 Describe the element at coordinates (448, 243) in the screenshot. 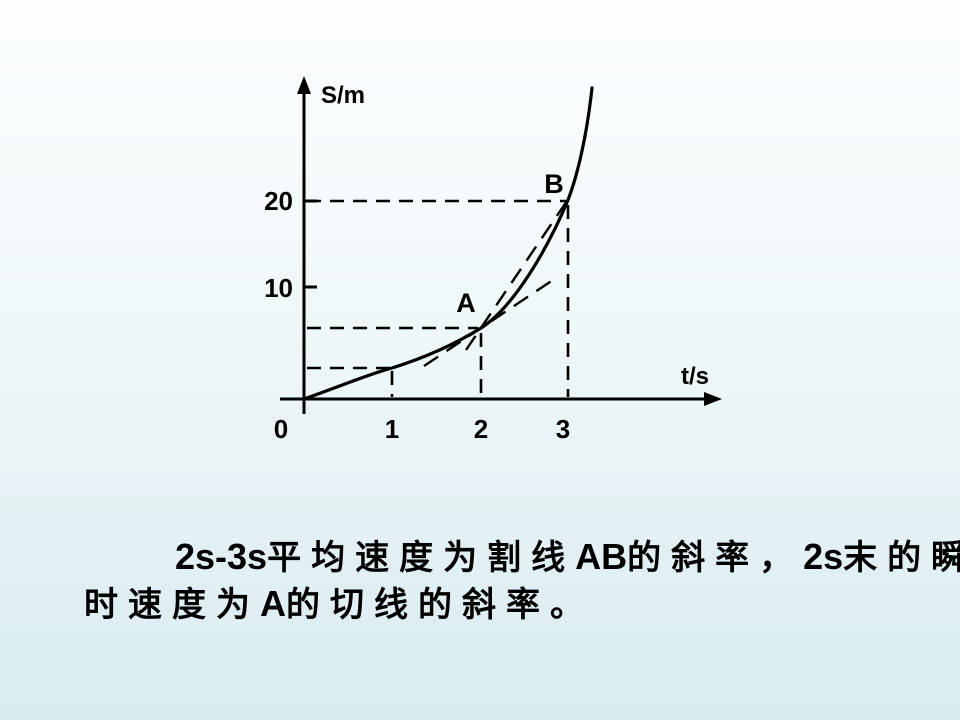

I see `distance-time-curve` at that location.